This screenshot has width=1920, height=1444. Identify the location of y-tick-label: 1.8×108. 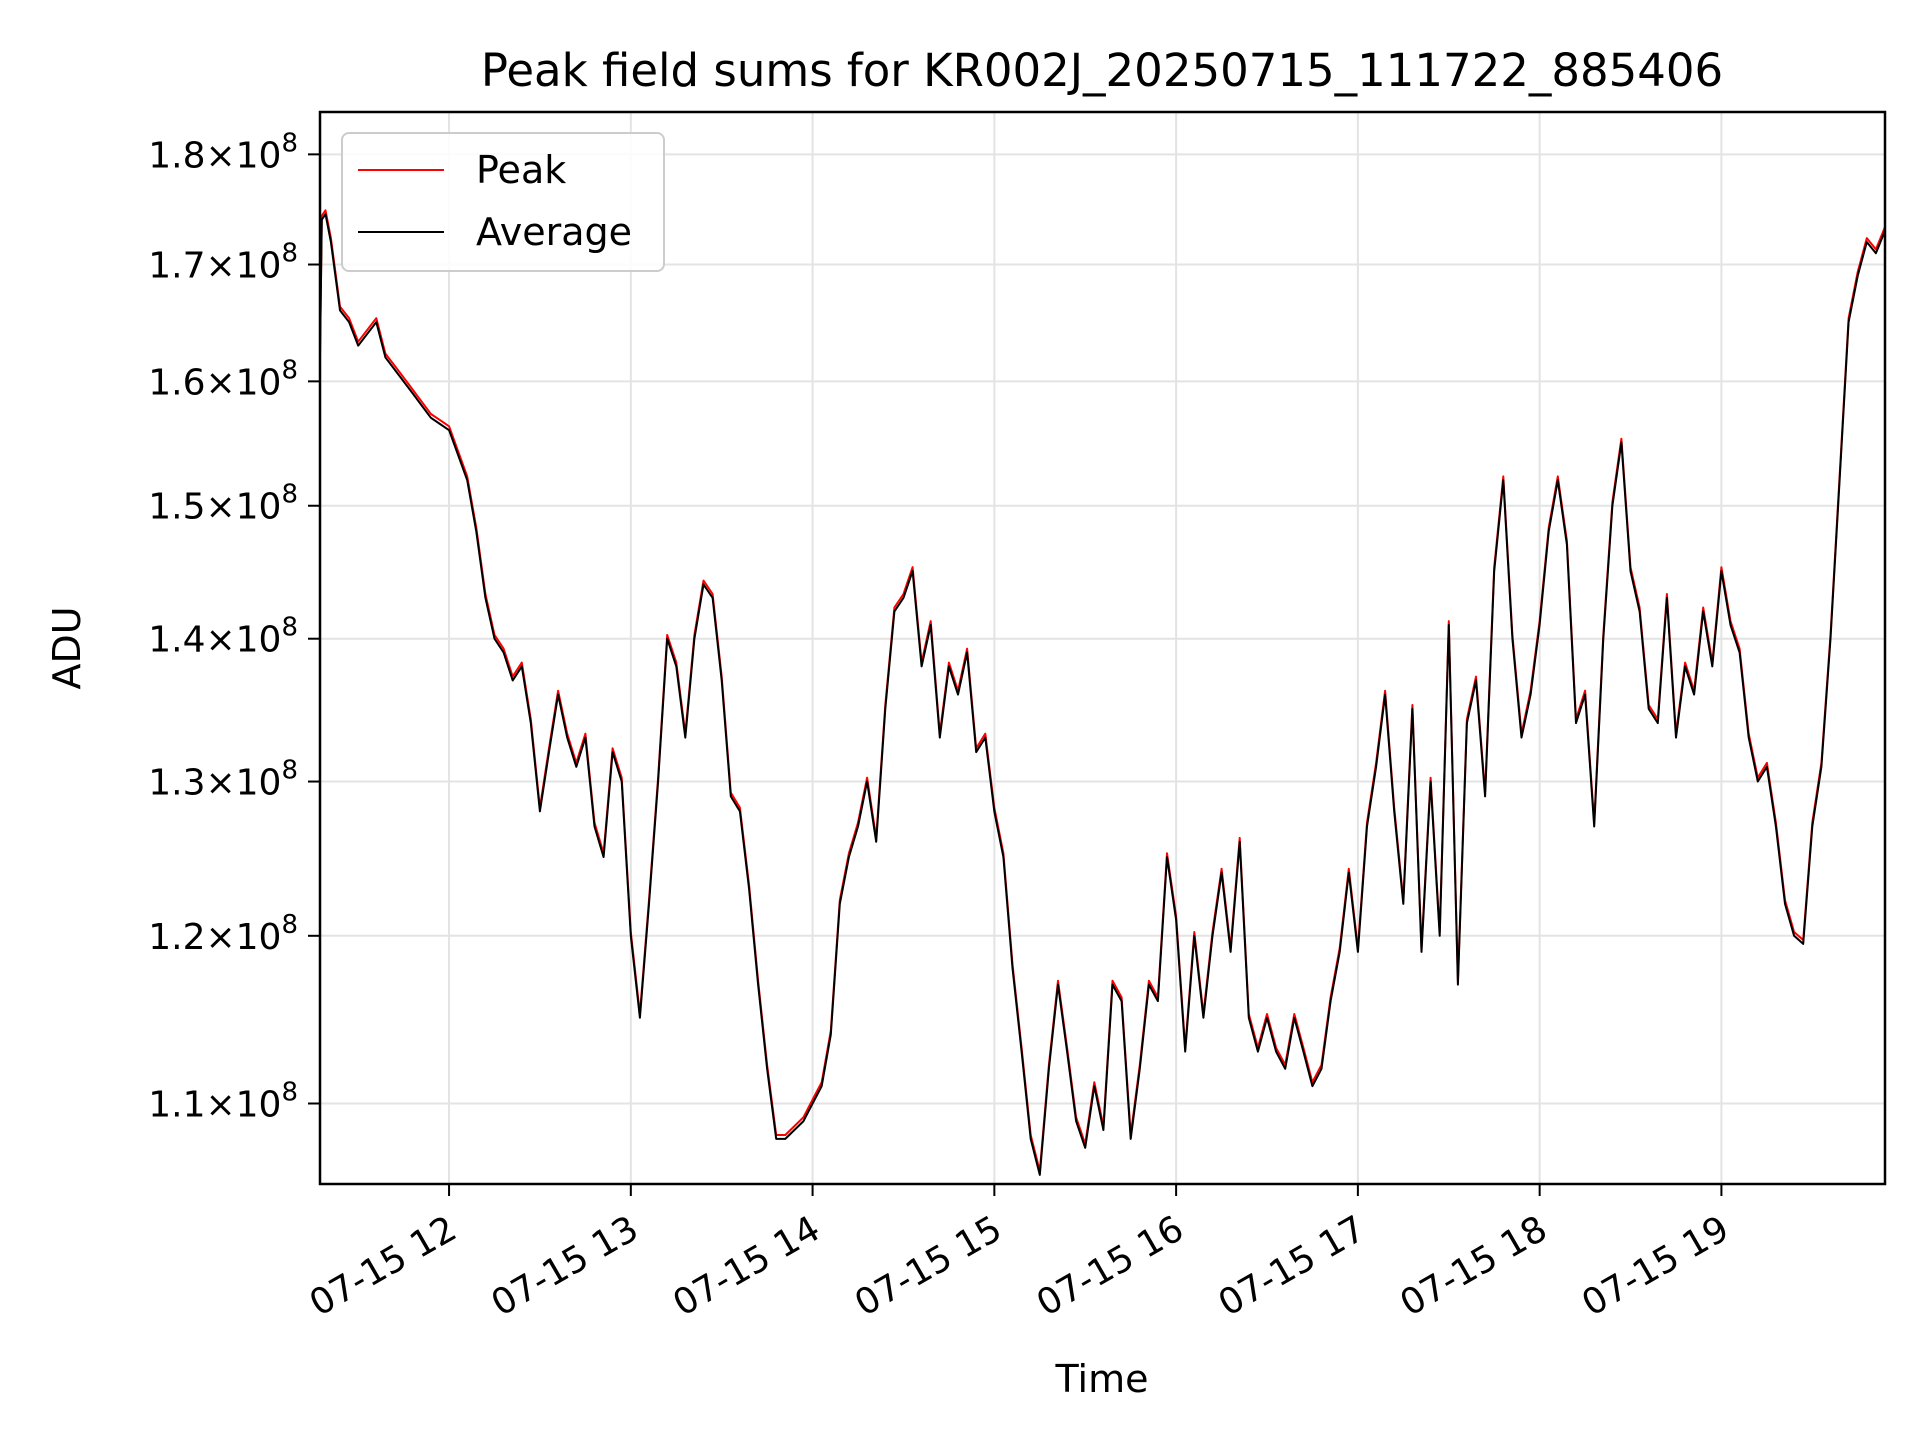
(223, 152).